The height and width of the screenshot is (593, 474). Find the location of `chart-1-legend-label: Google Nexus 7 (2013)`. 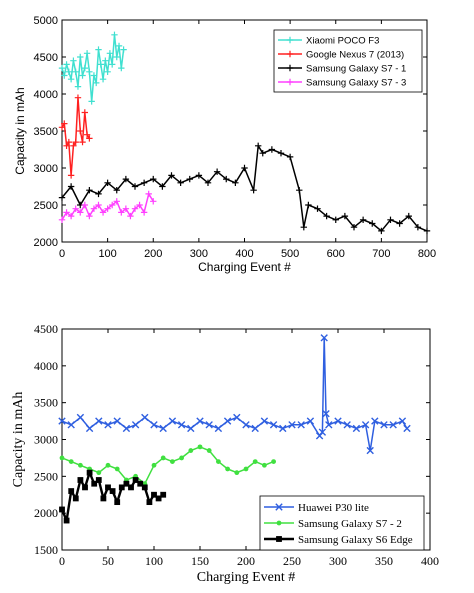

chart-1-legend-label: Google Nexus 7 (2013) is located at coordinates (355, 54).